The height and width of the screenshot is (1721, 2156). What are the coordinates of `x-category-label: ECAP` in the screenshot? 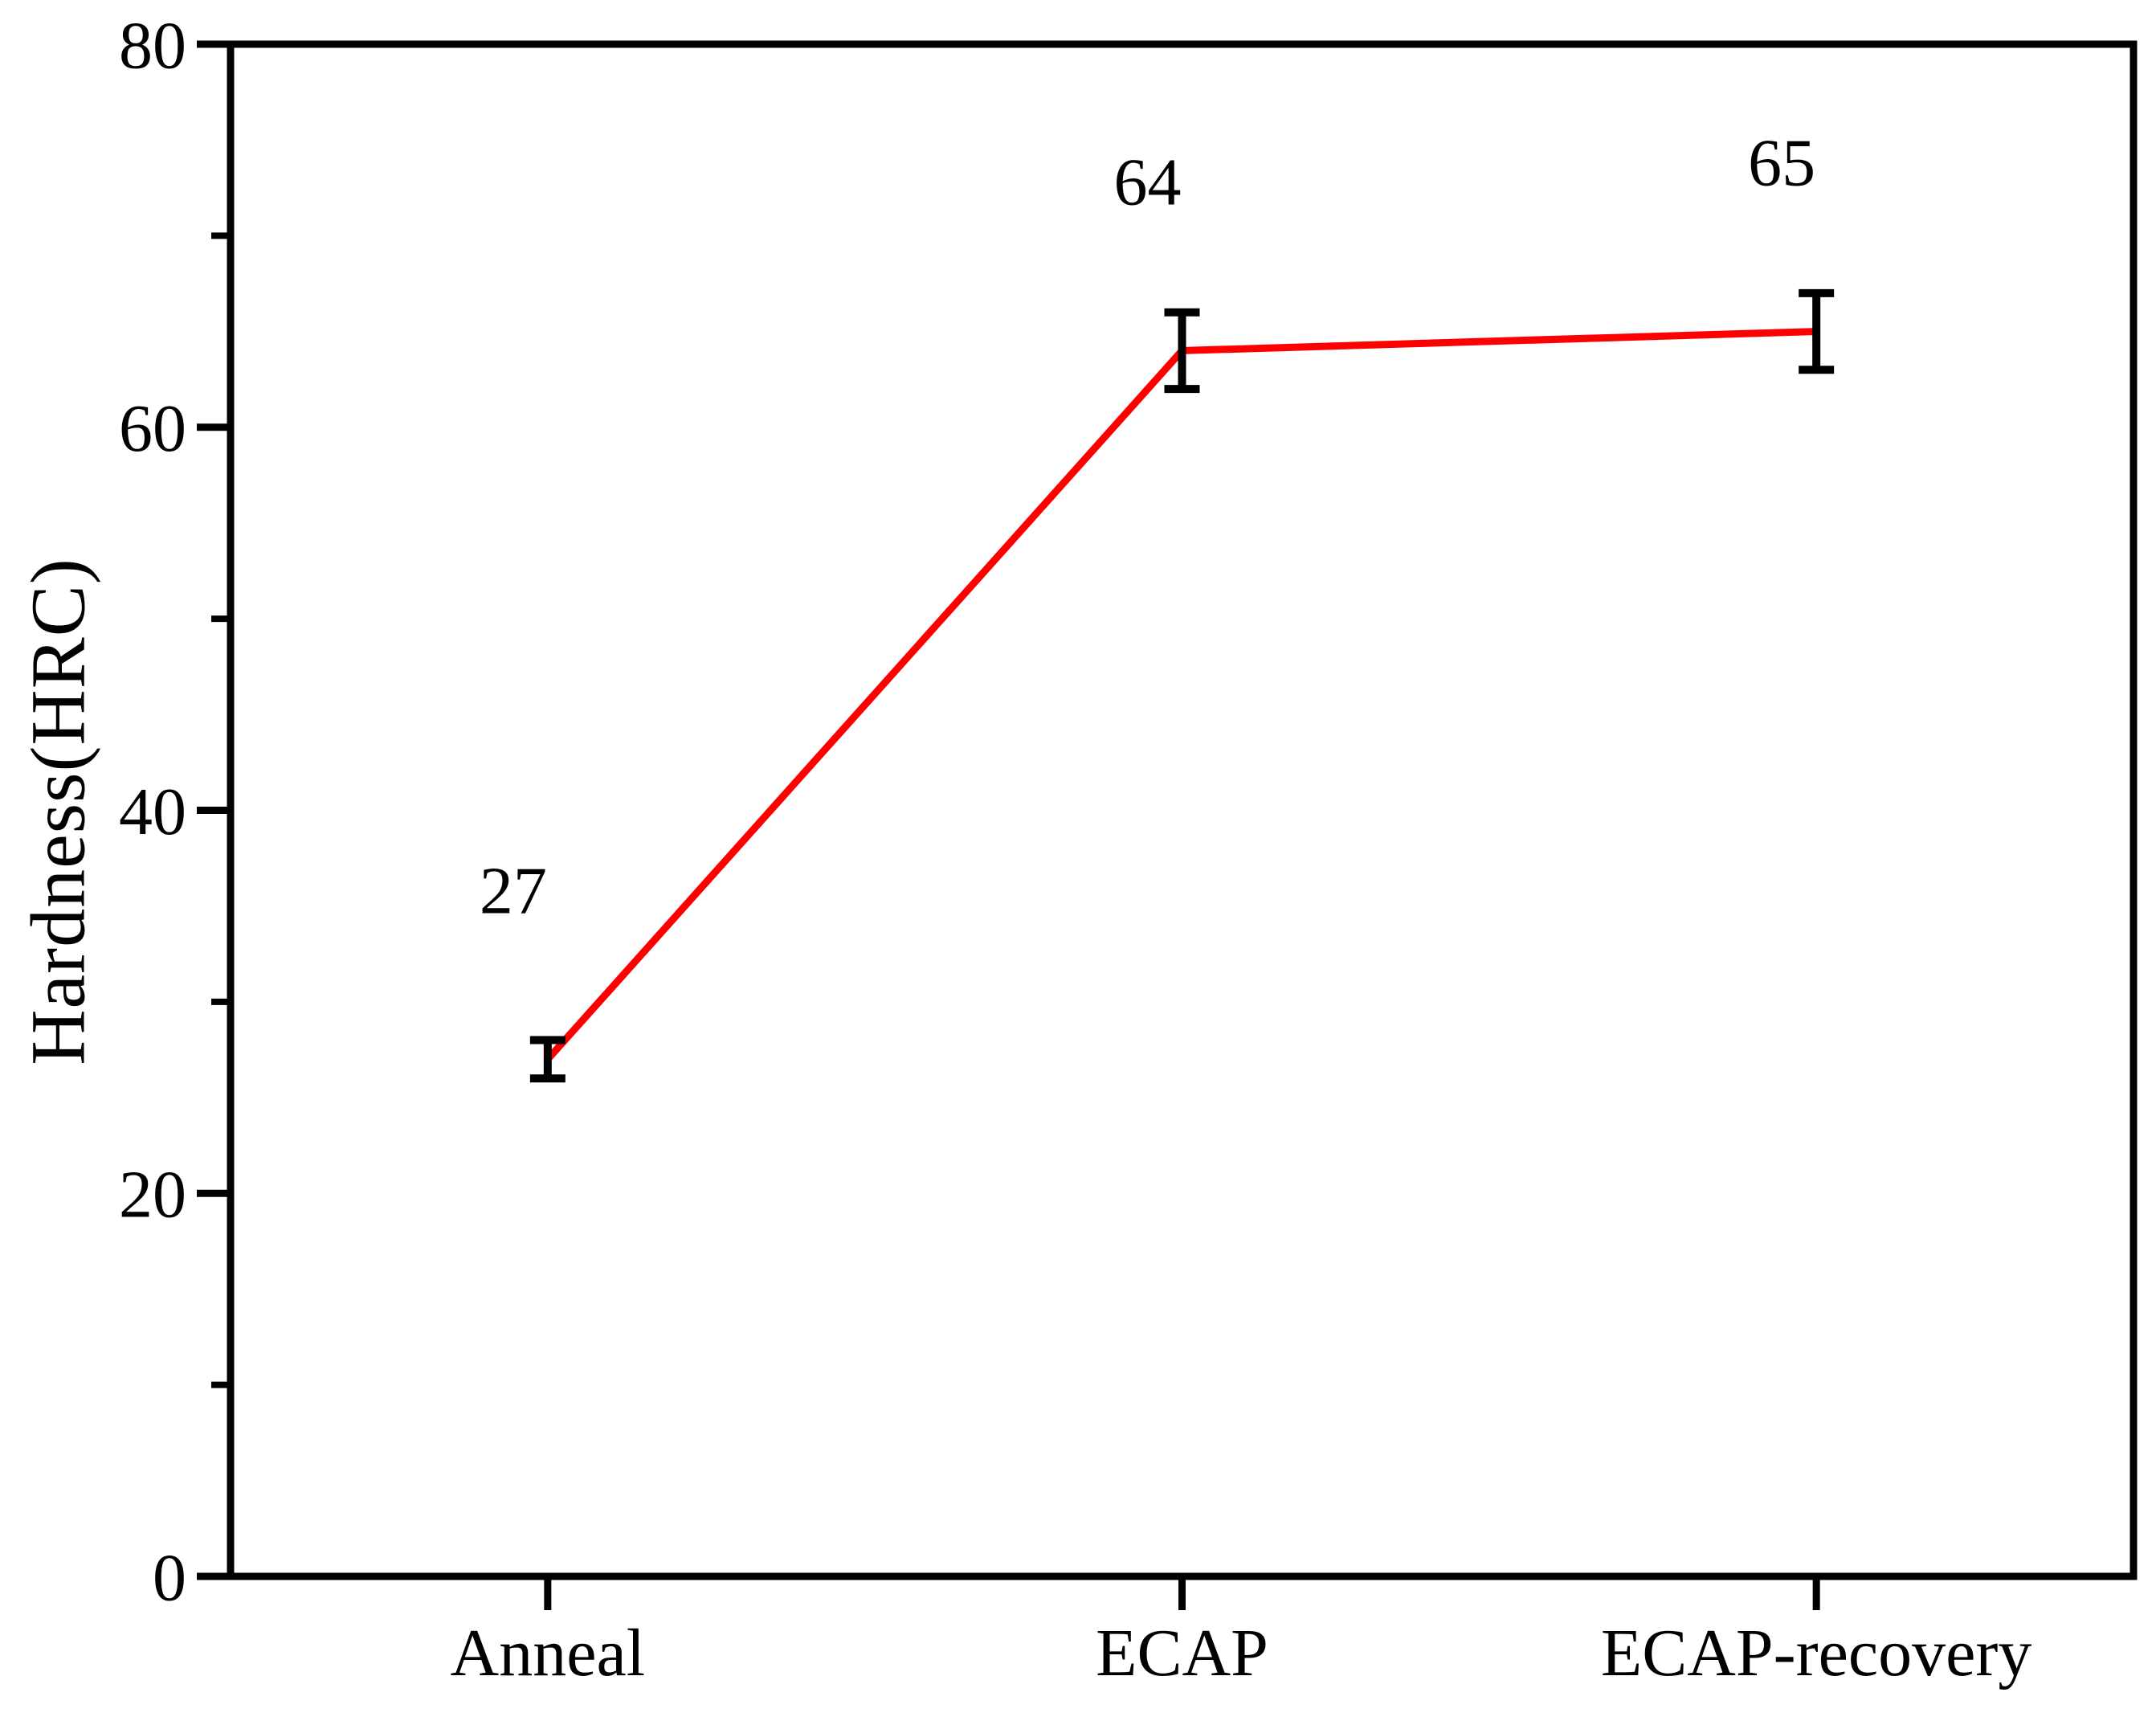 It's located at (1182, 1653).